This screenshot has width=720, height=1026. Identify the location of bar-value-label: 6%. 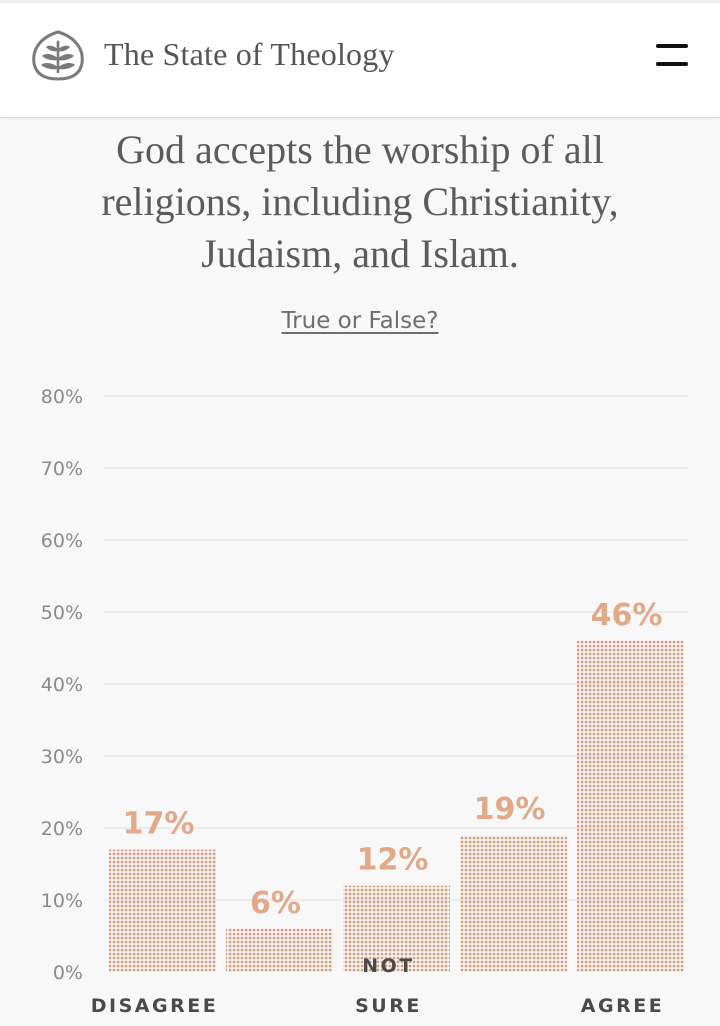
(275, 903).